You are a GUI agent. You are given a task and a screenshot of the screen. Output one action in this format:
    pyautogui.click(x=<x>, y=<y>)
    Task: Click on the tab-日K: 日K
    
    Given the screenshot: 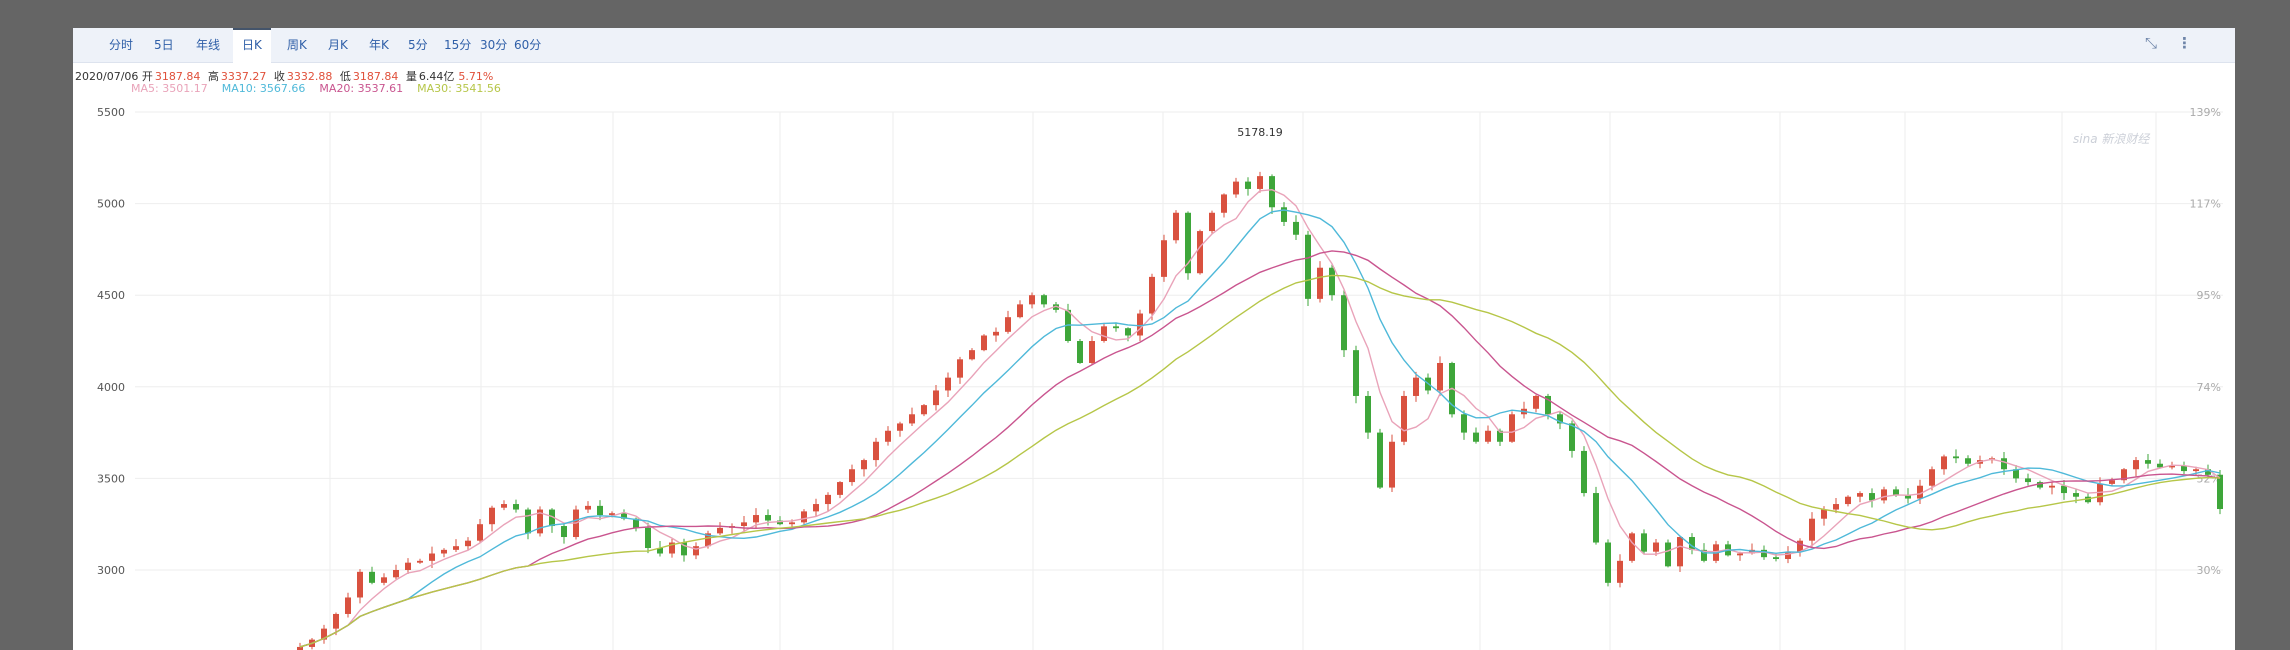 What is the action you would take?
    pyautogui.click(x=252, y=45)
    